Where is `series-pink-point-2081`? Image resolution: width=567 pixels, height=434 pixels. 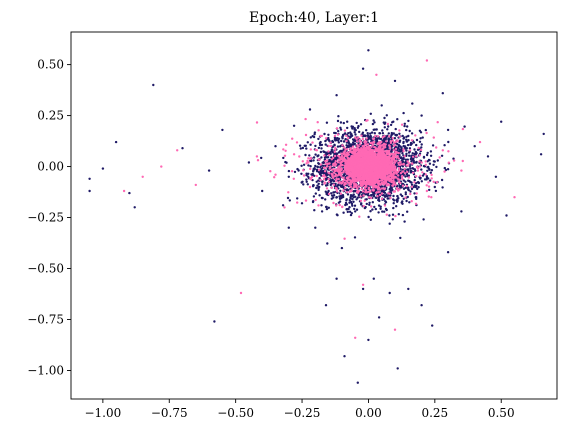
series-pink-point-2081 is located at coordinates (357, 188).